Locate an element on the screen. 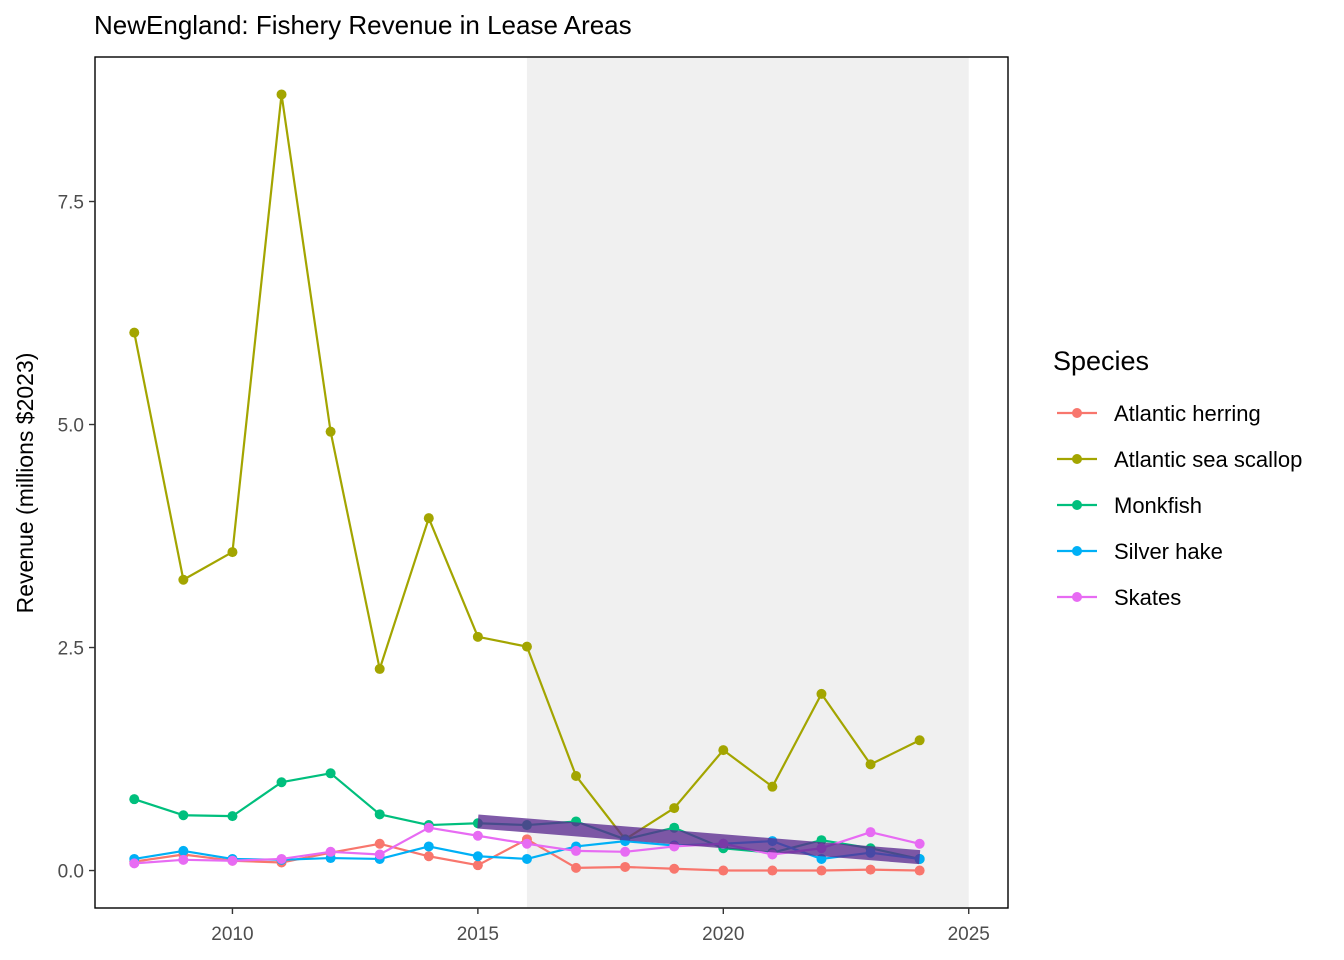 This screenshot has width=1344, height=960. y-tick-label: 7.5 is located at coordinates (71, 203).